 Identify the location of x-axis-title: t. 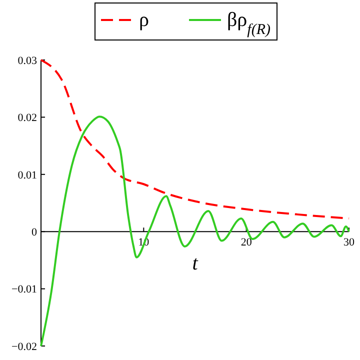
(195, 263).